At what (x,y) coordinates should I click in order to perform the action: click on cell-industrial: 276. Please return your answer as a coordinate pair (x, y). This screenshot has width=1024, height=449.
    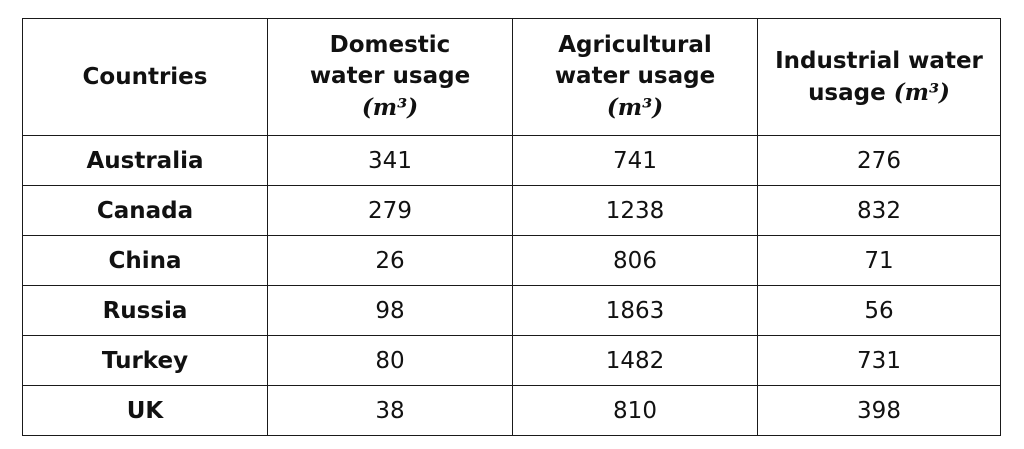
    Looking at the image, I should click on (879, 160).